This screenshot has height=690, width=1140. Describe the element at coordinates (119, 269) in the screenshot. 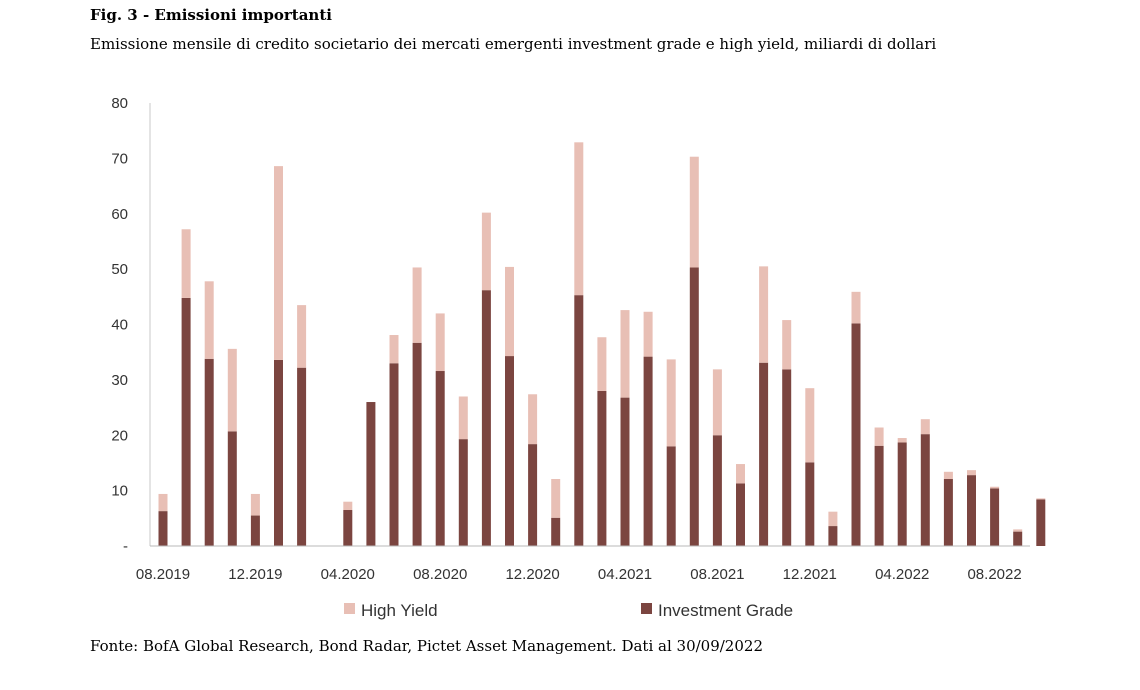

I see `y-tick-label: 50` at that location.